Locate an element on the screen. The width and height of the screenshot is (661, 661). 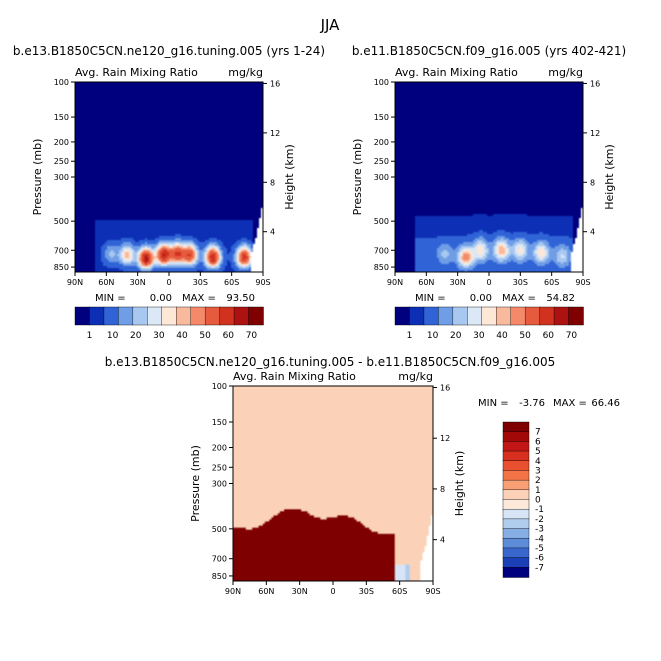
colorbar-label: 70 is located at coordinates (572, 336).